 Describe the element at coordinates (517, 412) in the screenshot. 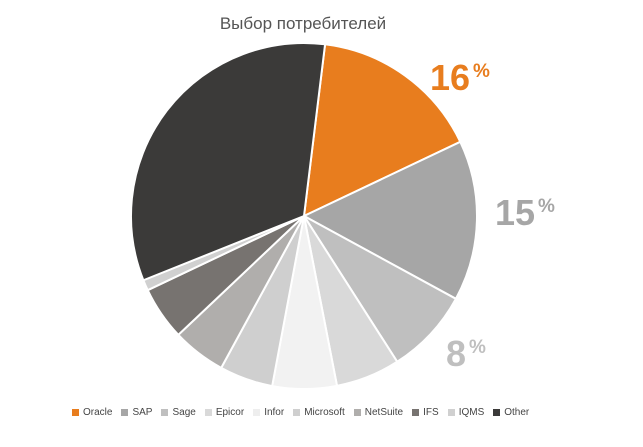

I see `legend-label: Other` at that location.